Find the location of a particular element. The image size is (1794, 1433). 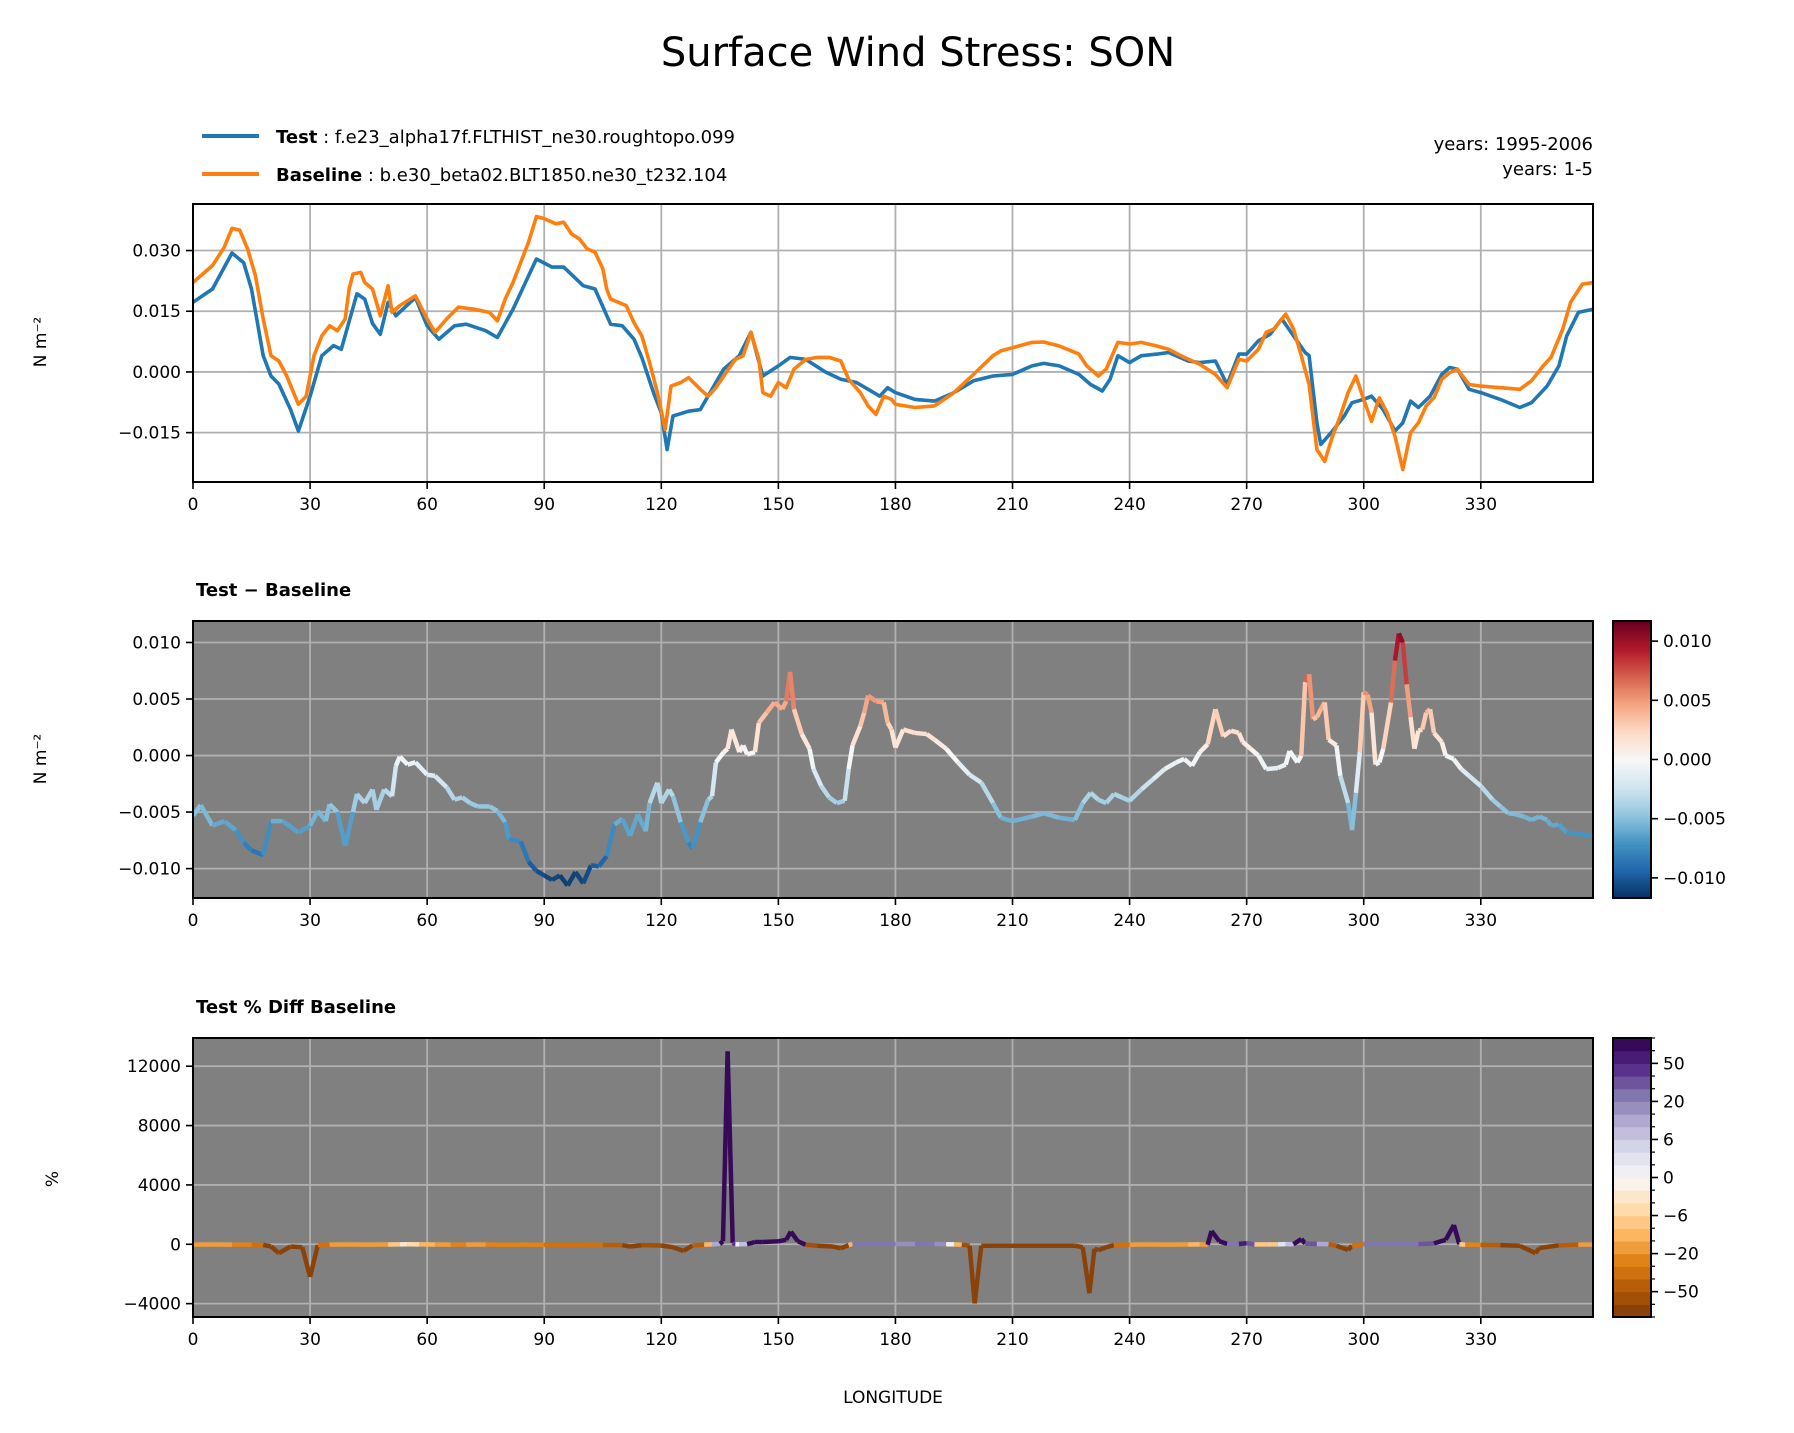

colorbar-tick-label: 6 is located at coordinates (1668, 1140).